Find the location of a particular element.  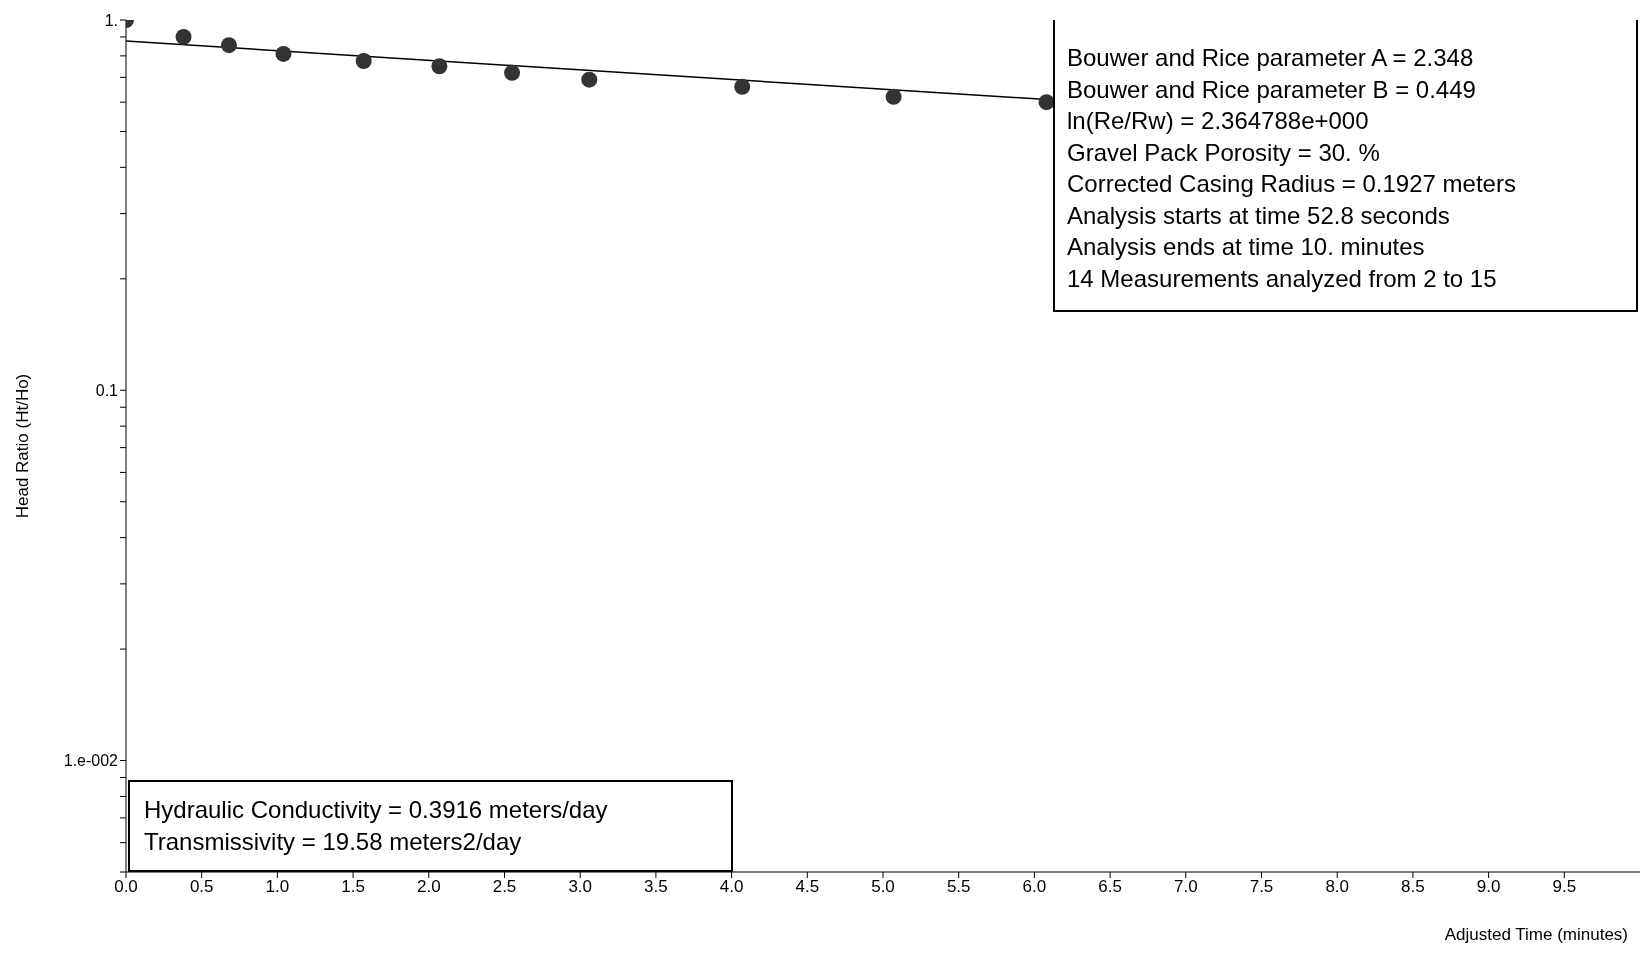

x-tick-label: 9.5 is located at coordinates (1564, 887).